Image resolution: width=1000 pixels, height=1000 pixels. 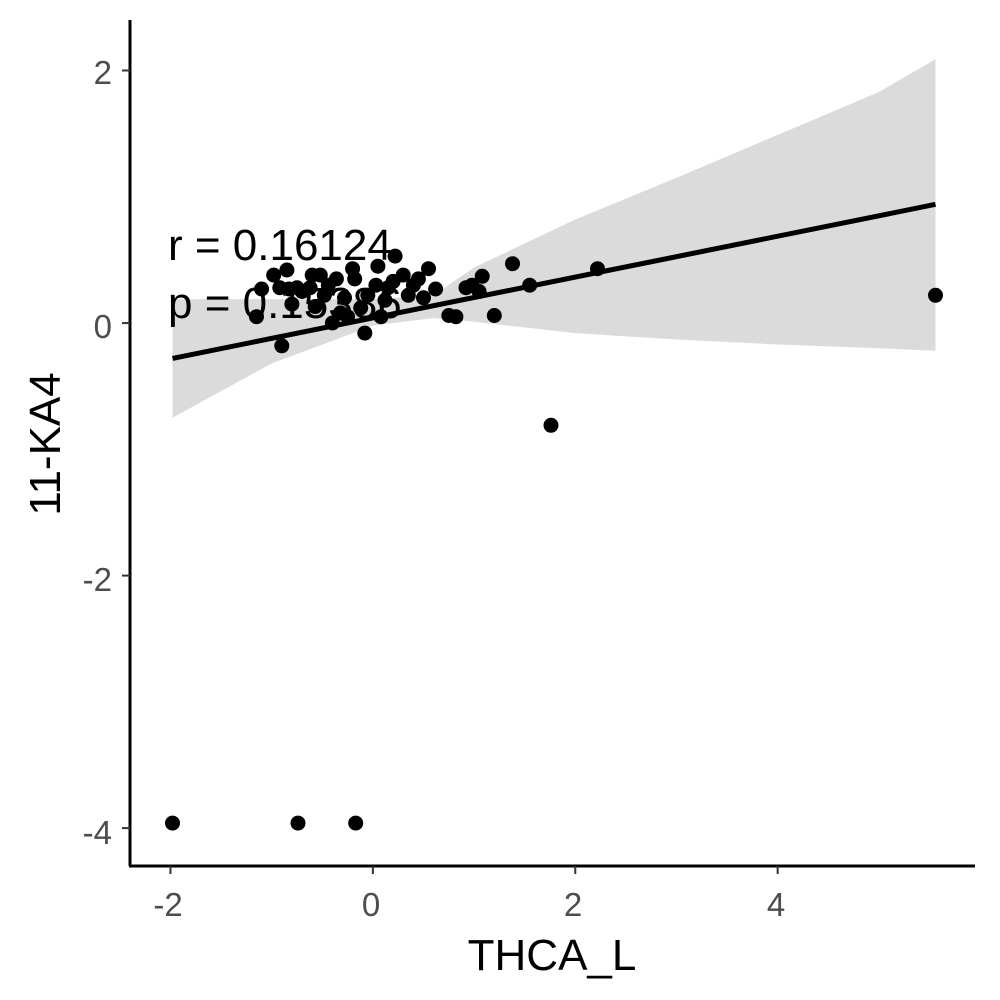 I want to click on x-tick-label: 4, so click(x=776, y=904).